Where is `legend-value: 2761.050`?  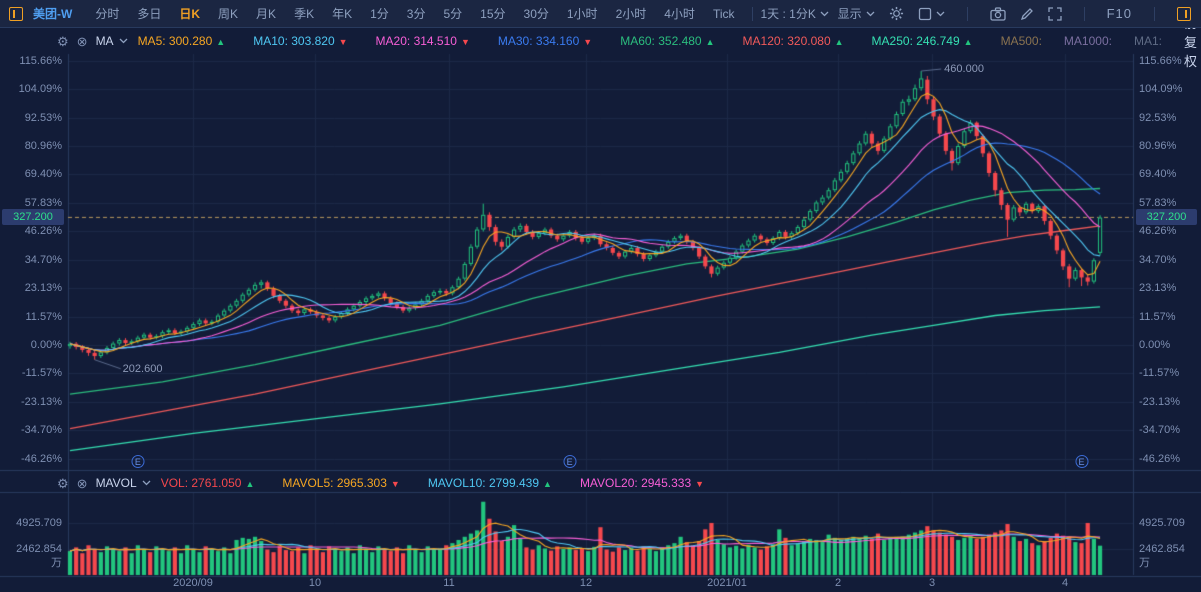 legend-value: 2761.050 is located at coordinates (216, 483).